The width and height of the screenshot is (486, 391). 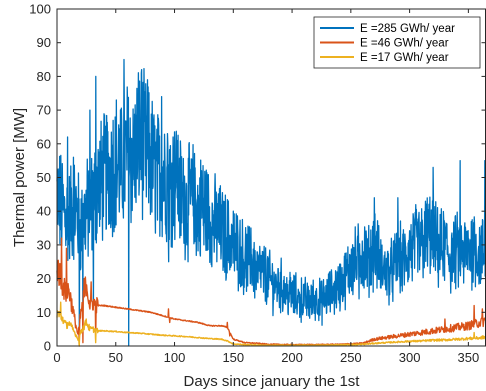 What do you see at coordinates (404, 58) in the screenshot?
I see `legend-label-3: E =17 GWh/ year` at bounding box center [404, 58].